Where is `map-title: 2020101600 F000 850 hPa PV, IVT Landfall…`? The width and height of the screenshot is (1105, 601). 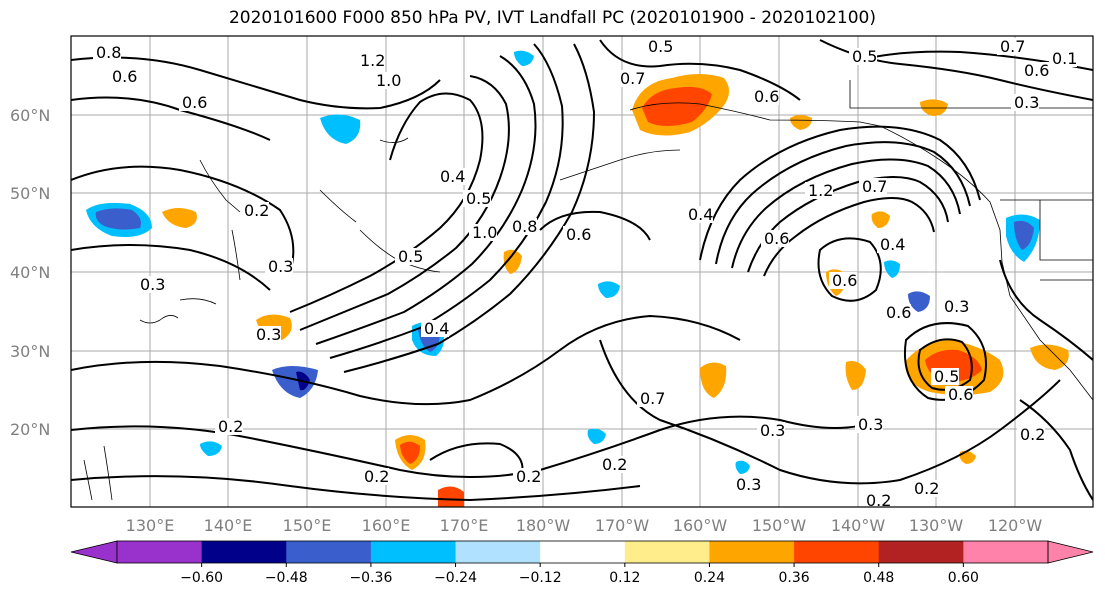
map-title: 2020101600 F000 850 hPa PV, IVT Landfall… is located at coordinates (552, 18).